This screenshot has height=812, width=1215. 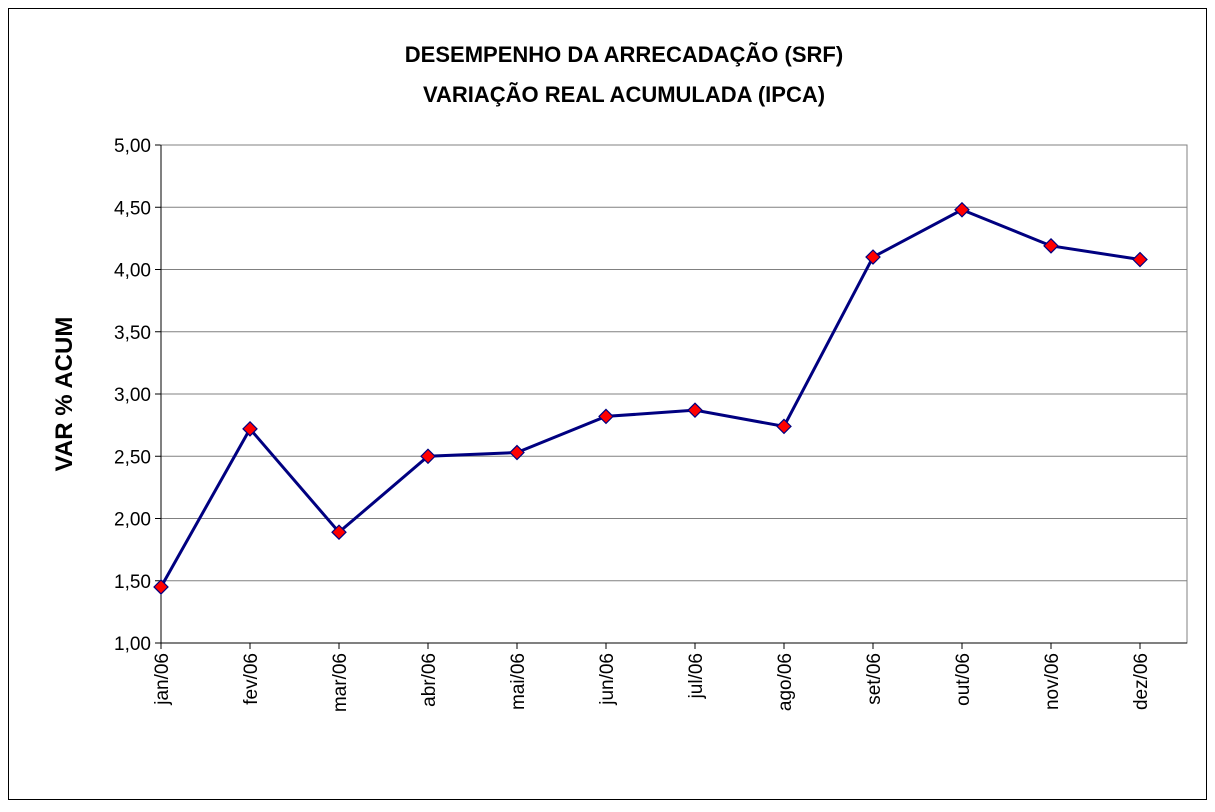 What do you see at coordinates (132, 457) in the screenshot?
I see `y-tick-label: 2,50` at bounding box center [132, 457].